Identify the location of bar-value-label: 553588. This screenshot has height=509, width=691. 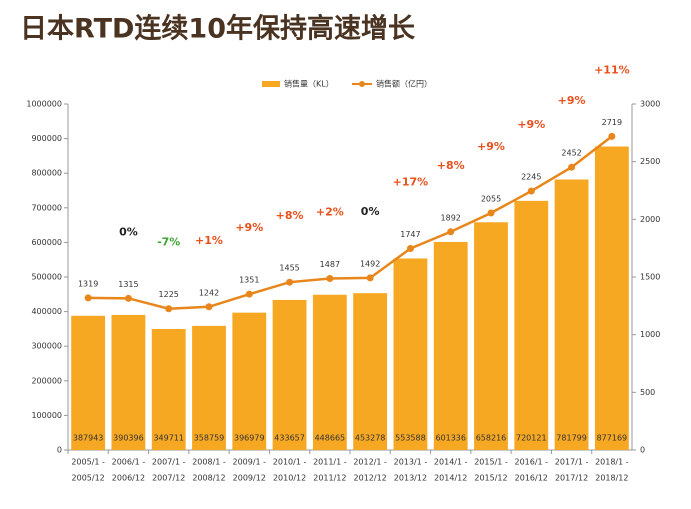
(410, 438).